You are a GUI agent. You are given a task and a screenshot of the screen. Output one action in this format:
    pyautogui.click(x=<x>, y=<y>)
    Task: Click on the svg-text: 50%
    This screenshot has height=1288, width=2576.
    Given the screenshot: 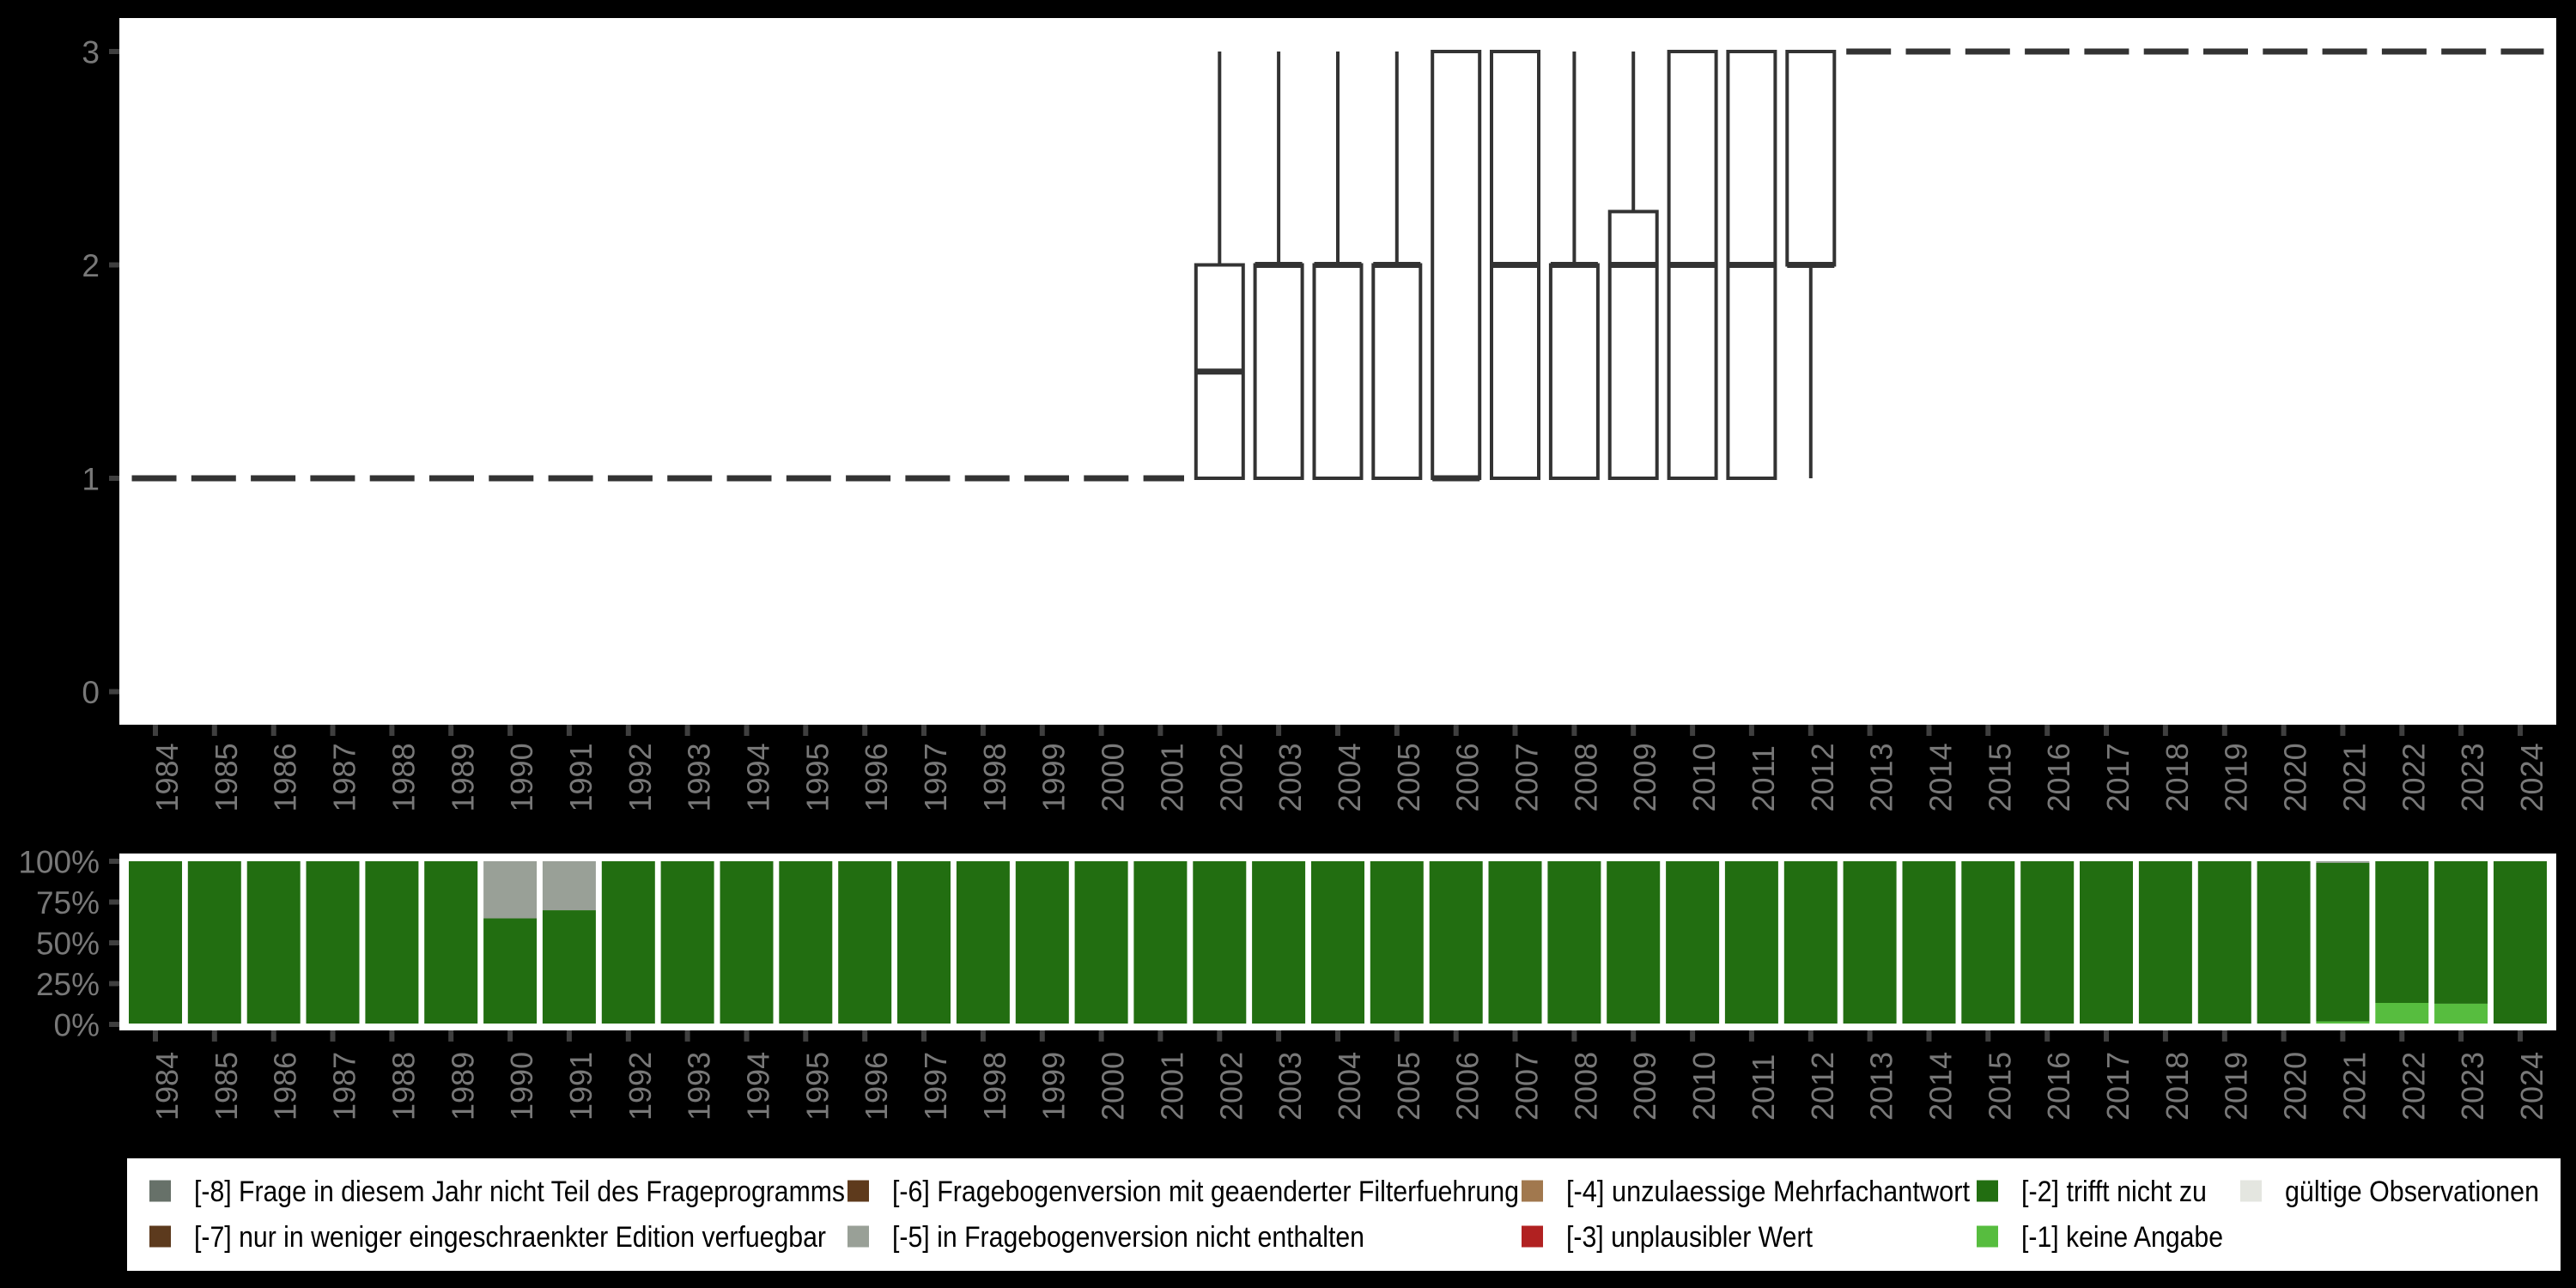 What is the action you would take?
    pyautogui.click(x=68, y=944)
    